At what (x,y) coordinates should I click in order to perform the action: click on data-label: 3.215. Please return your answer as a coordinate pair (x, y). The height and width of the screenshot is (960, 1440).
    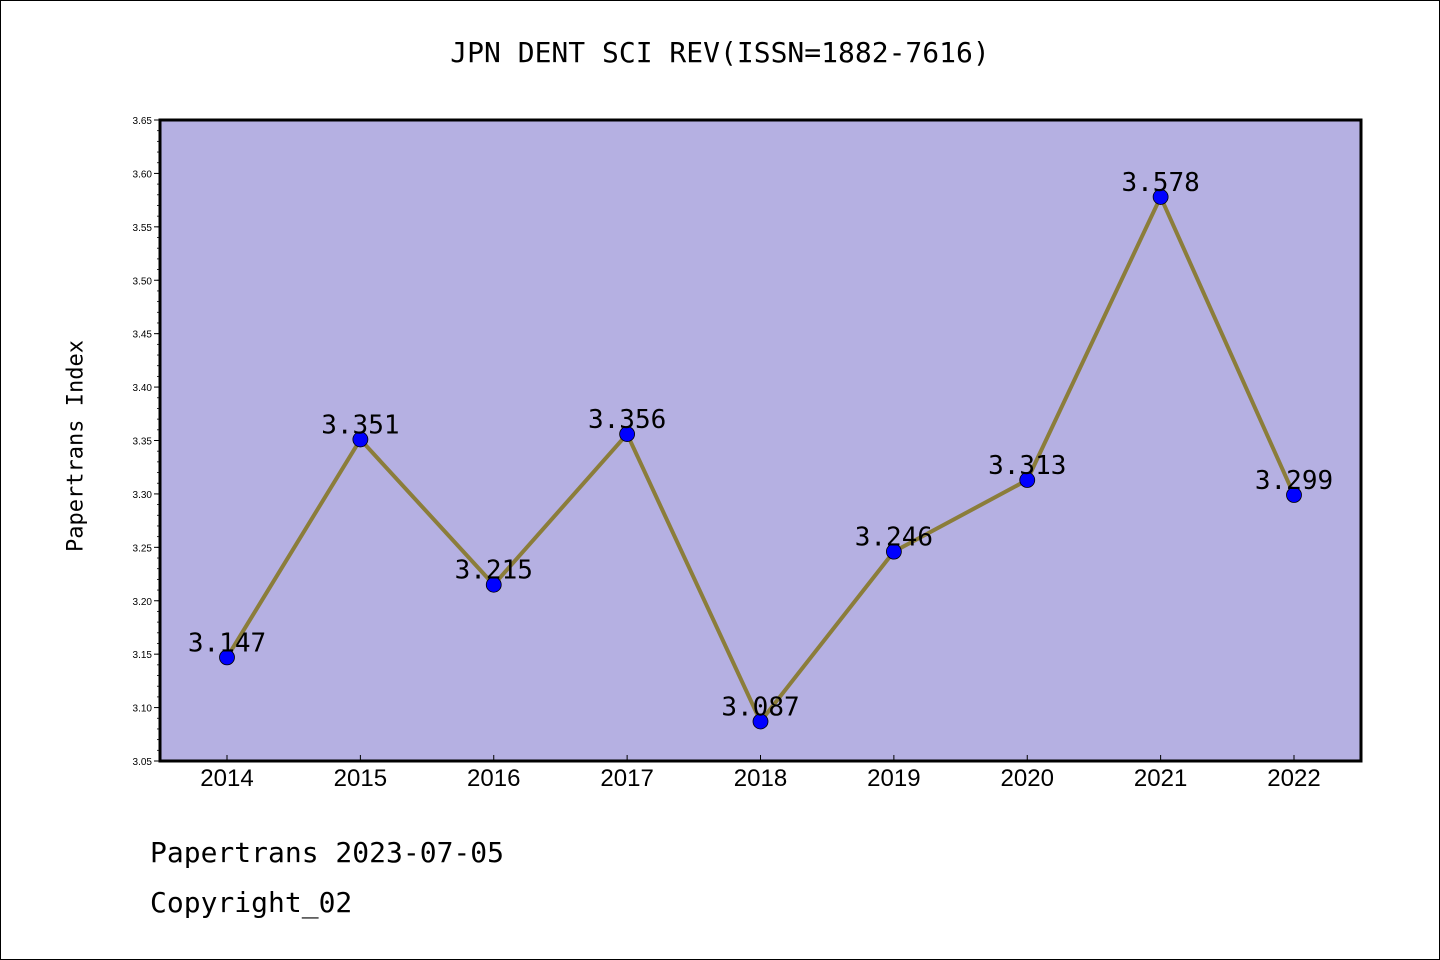
    Looking at the image, I should click on (494, 571).